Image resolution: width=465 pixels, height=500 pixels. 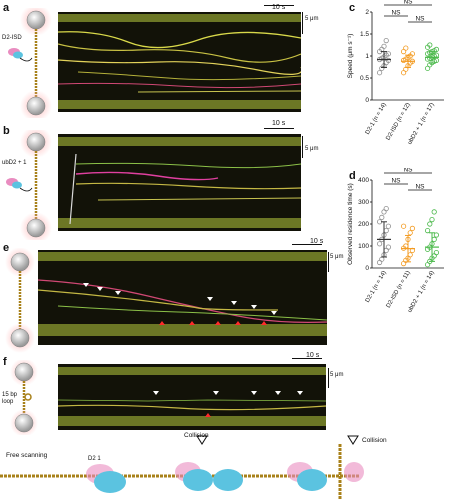 I want to click on panel-letter-b: b, so click(x=6, y=131).